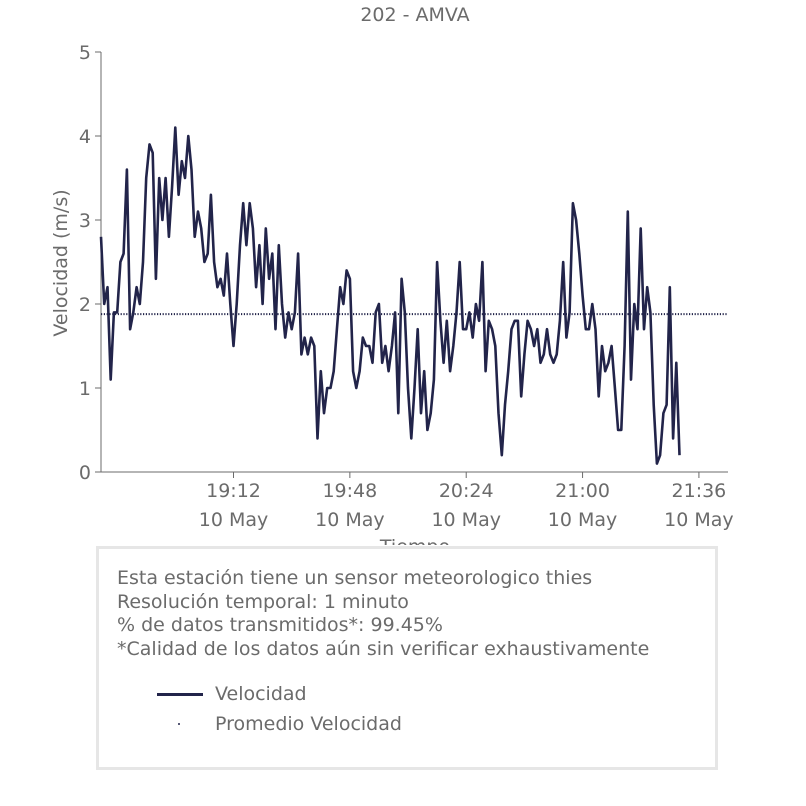 The width and height of the screenshot is (806, 806). Describe the element at coordinates (61, 262) in the screenshot. I see `y-axis-title: Velocidad (m/s)` at that location.